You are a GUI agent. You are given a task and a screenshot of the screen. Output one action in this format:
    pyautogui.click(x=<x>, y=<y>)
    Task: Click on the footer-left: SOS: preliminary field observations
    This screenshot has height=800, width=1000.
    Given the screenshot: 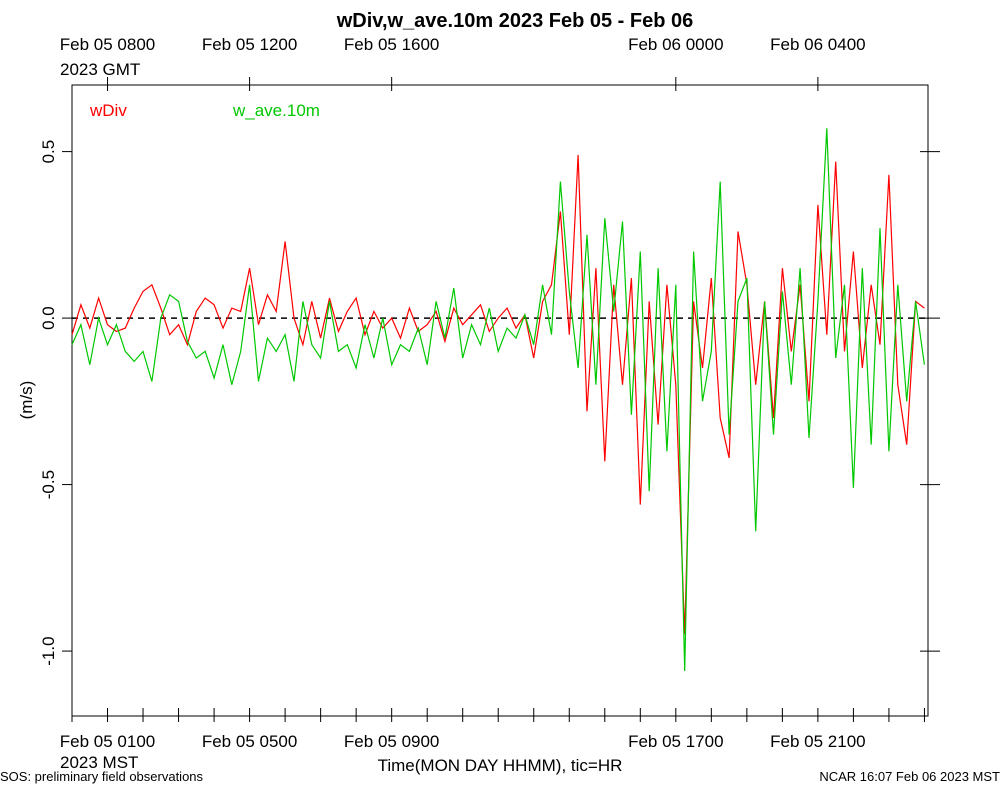 What is the action you would take?
    pyautogui.click(x=102, y=776)
    